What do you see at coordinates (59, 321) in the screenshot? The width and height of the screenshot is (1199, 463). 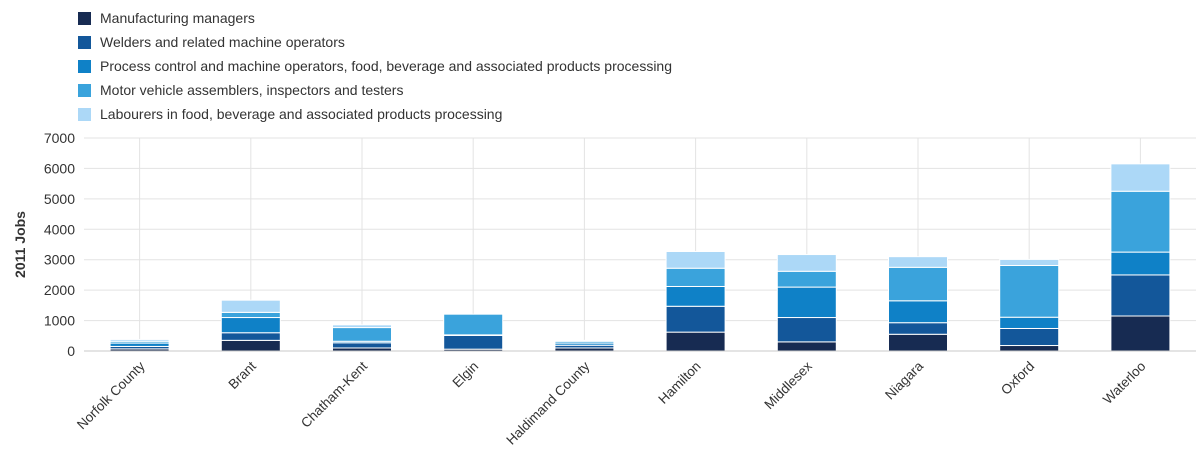 I see `y-tick-label: 1000` at bounding box center [59, 321].